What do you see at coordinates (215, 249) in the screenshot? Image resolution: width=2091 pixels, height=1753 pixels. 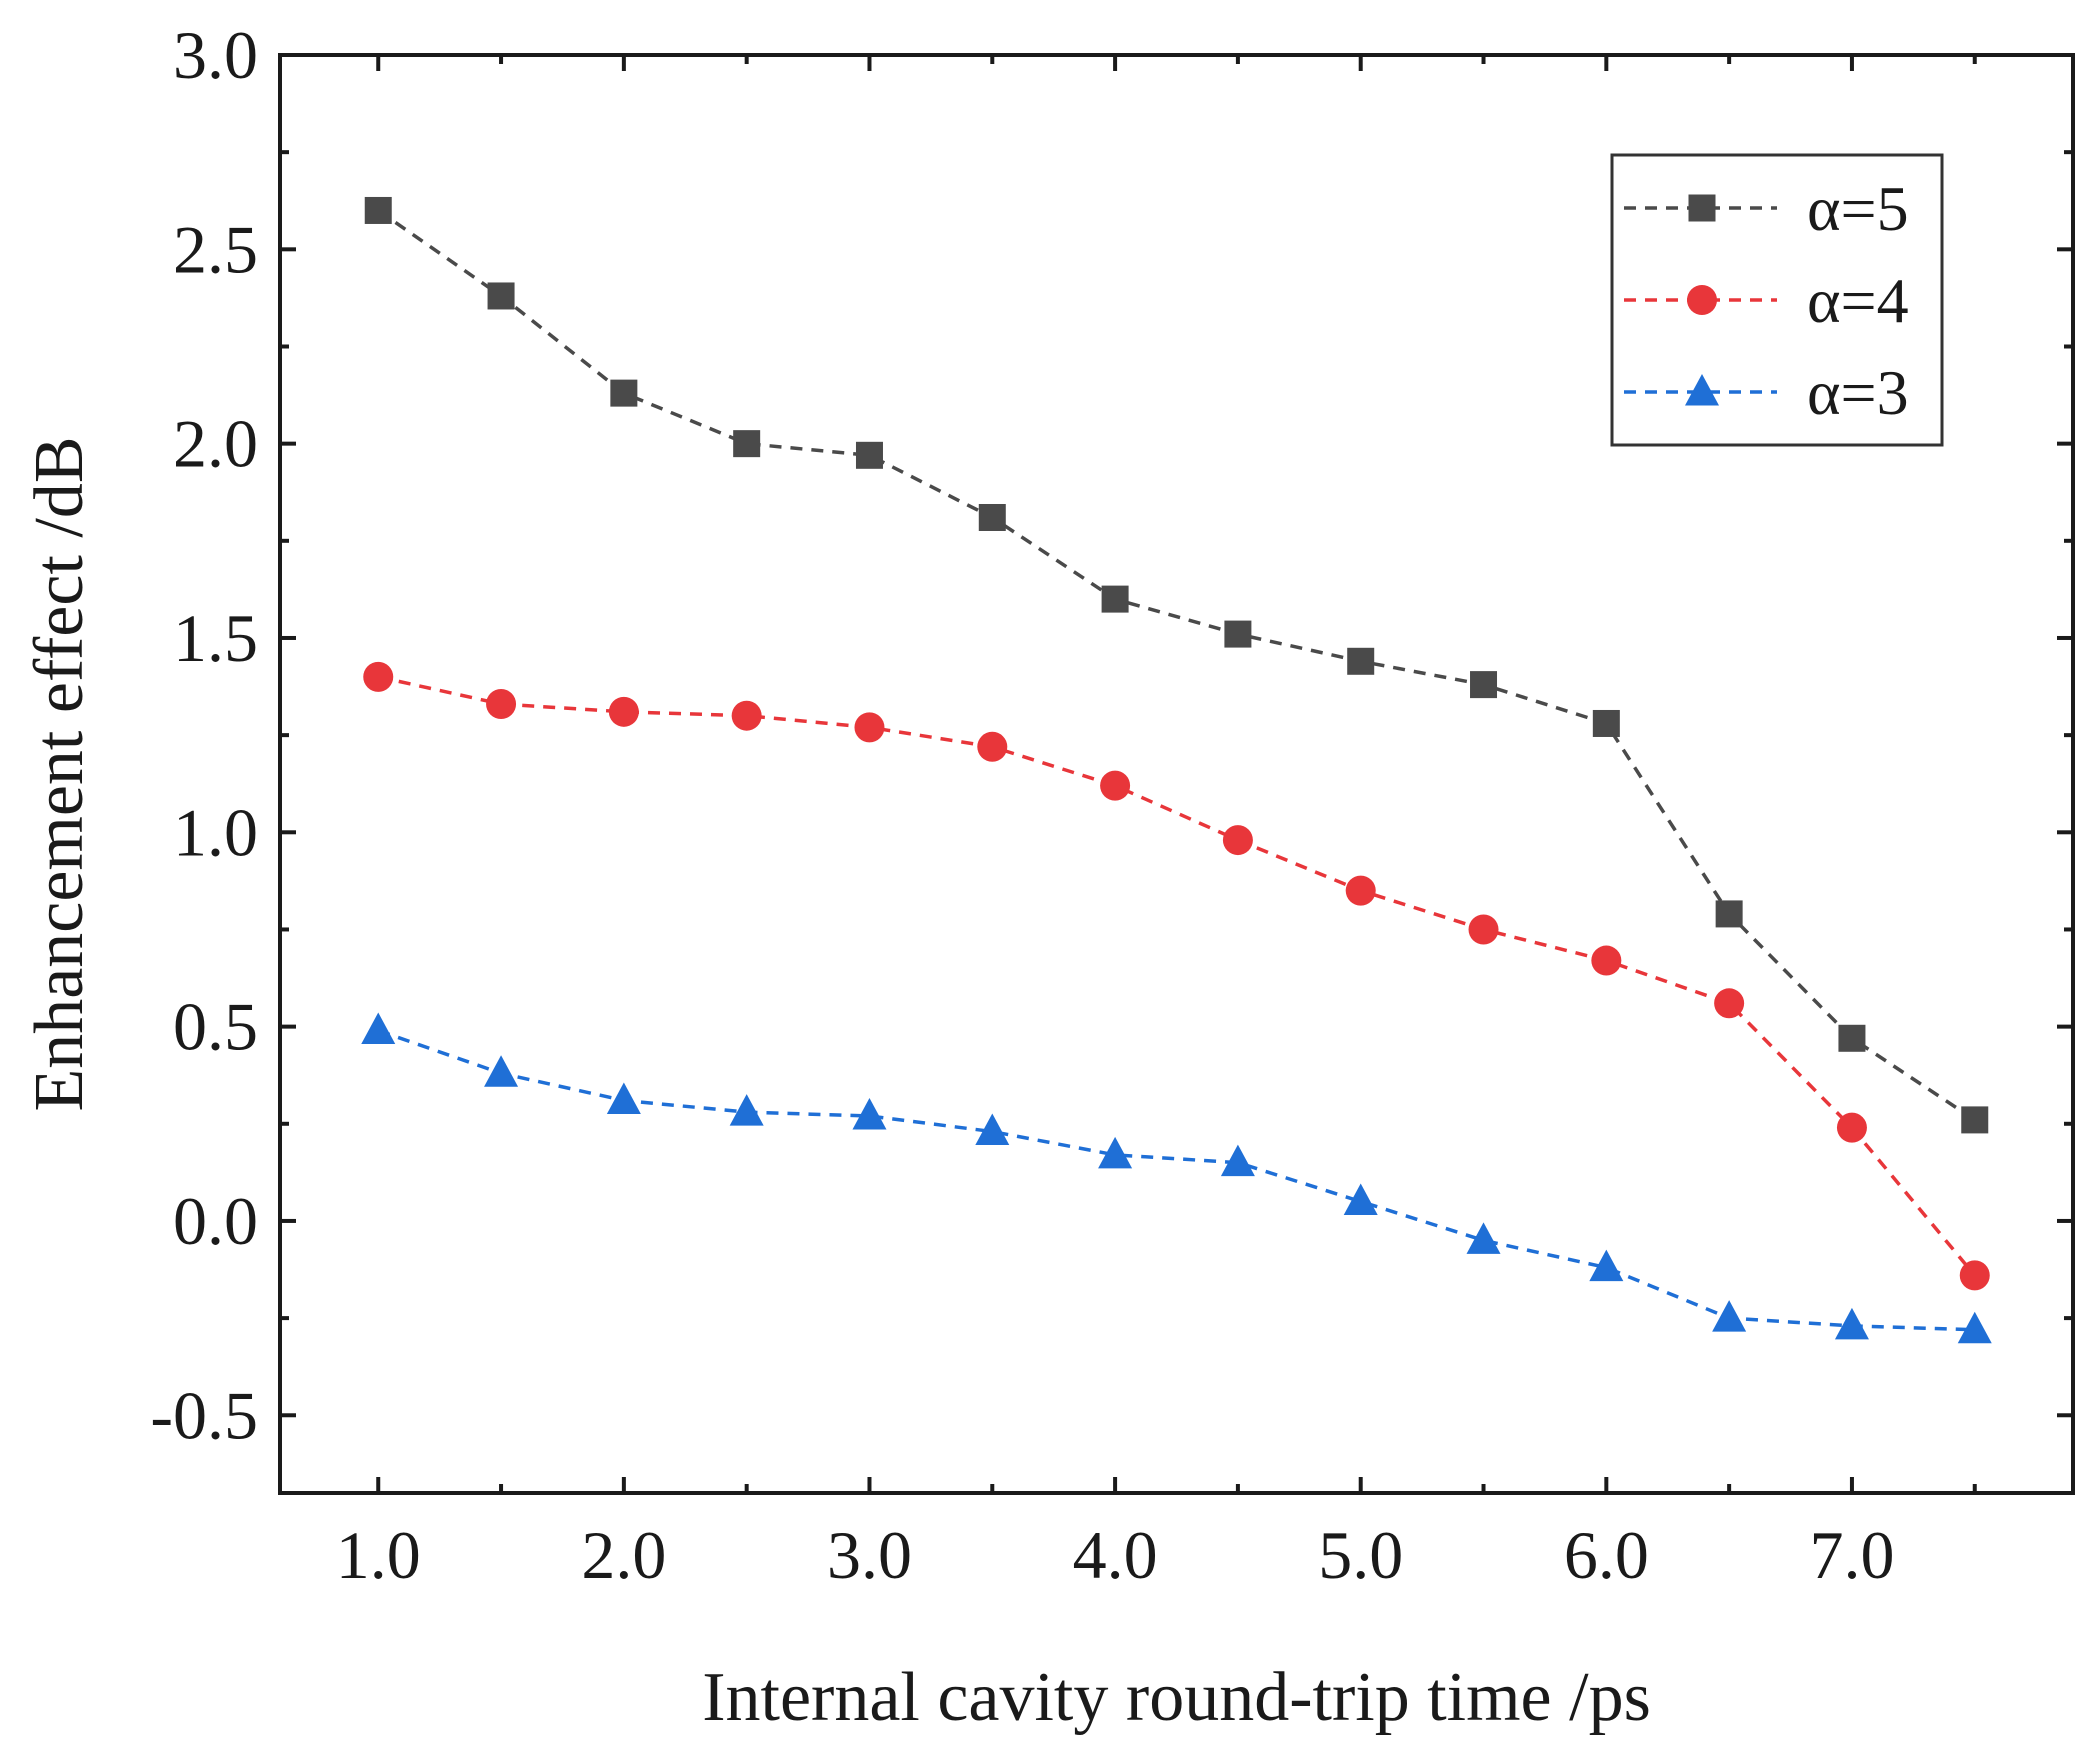 I see `y-tick-label: 2.5` at bounding box center [215, 249].